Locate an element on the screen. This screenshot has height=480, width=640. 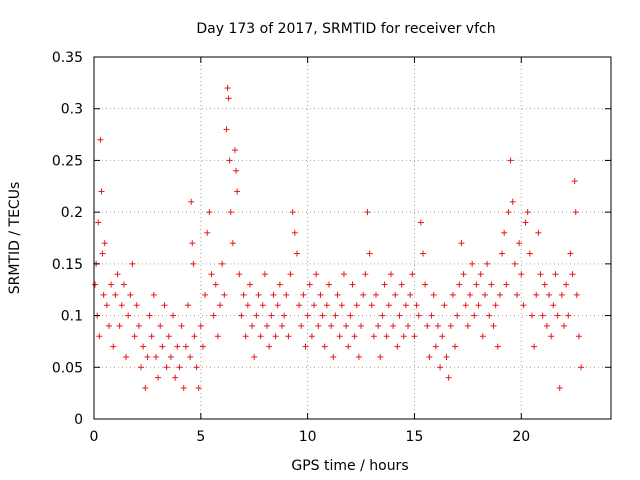
y-tick-label: 0.05 is located at coordinates (67, 368).